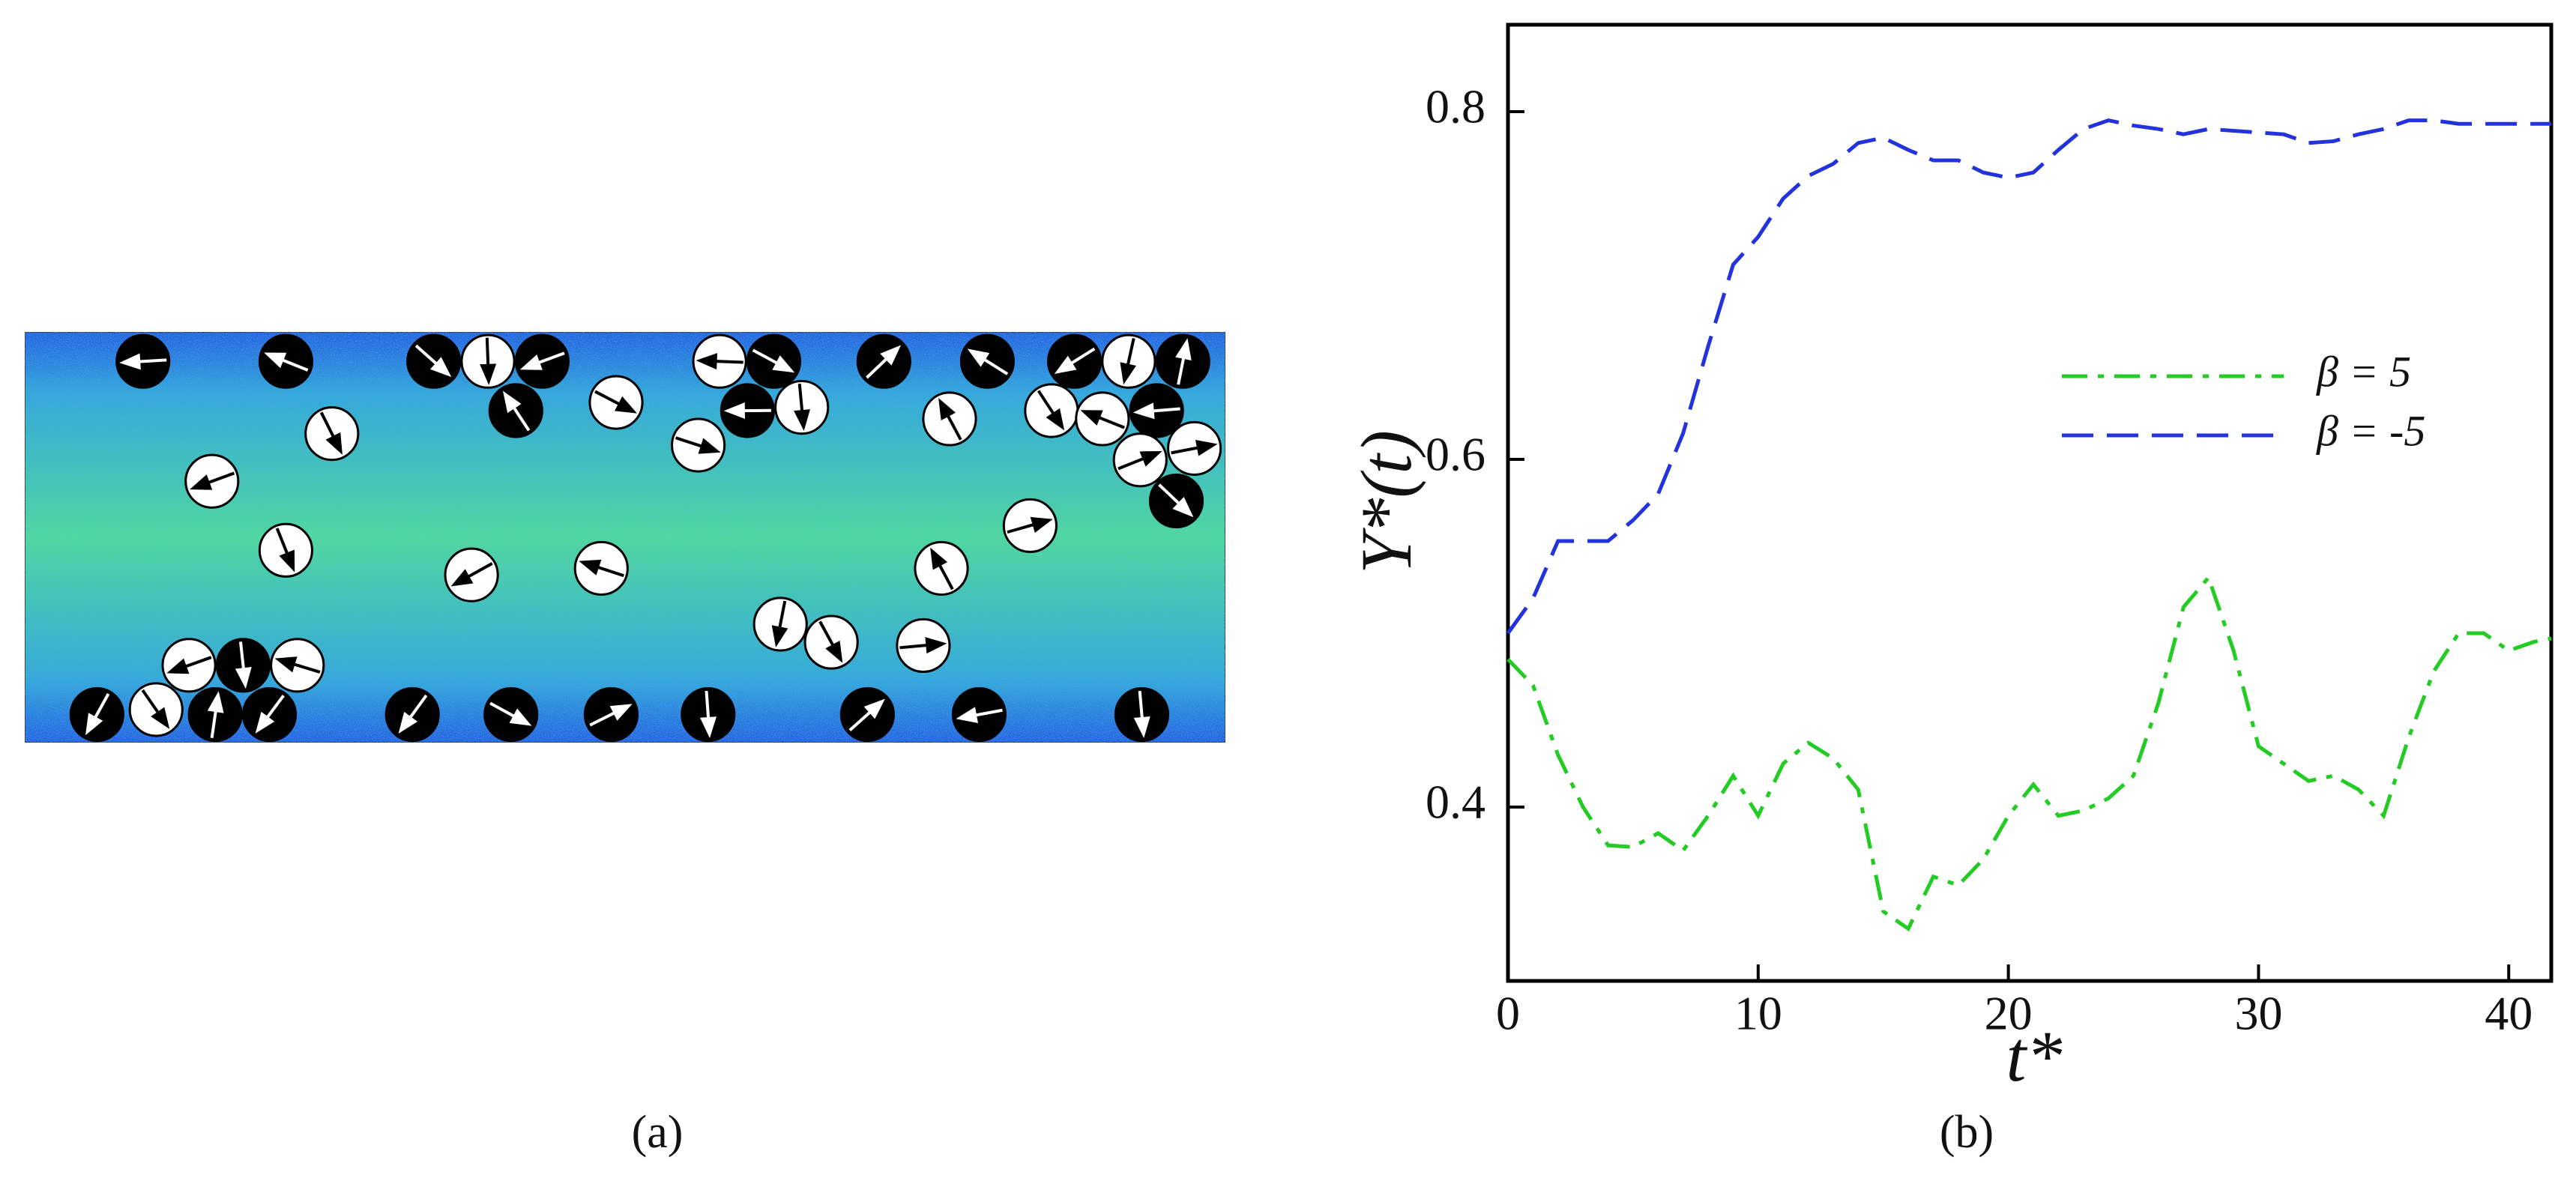 This screenshot has height=1184, width=2576. What do you see at coordinates (658, 1132) in the screenshot?
I see `caption-a: (a)` at bounding box center [658, 1132].